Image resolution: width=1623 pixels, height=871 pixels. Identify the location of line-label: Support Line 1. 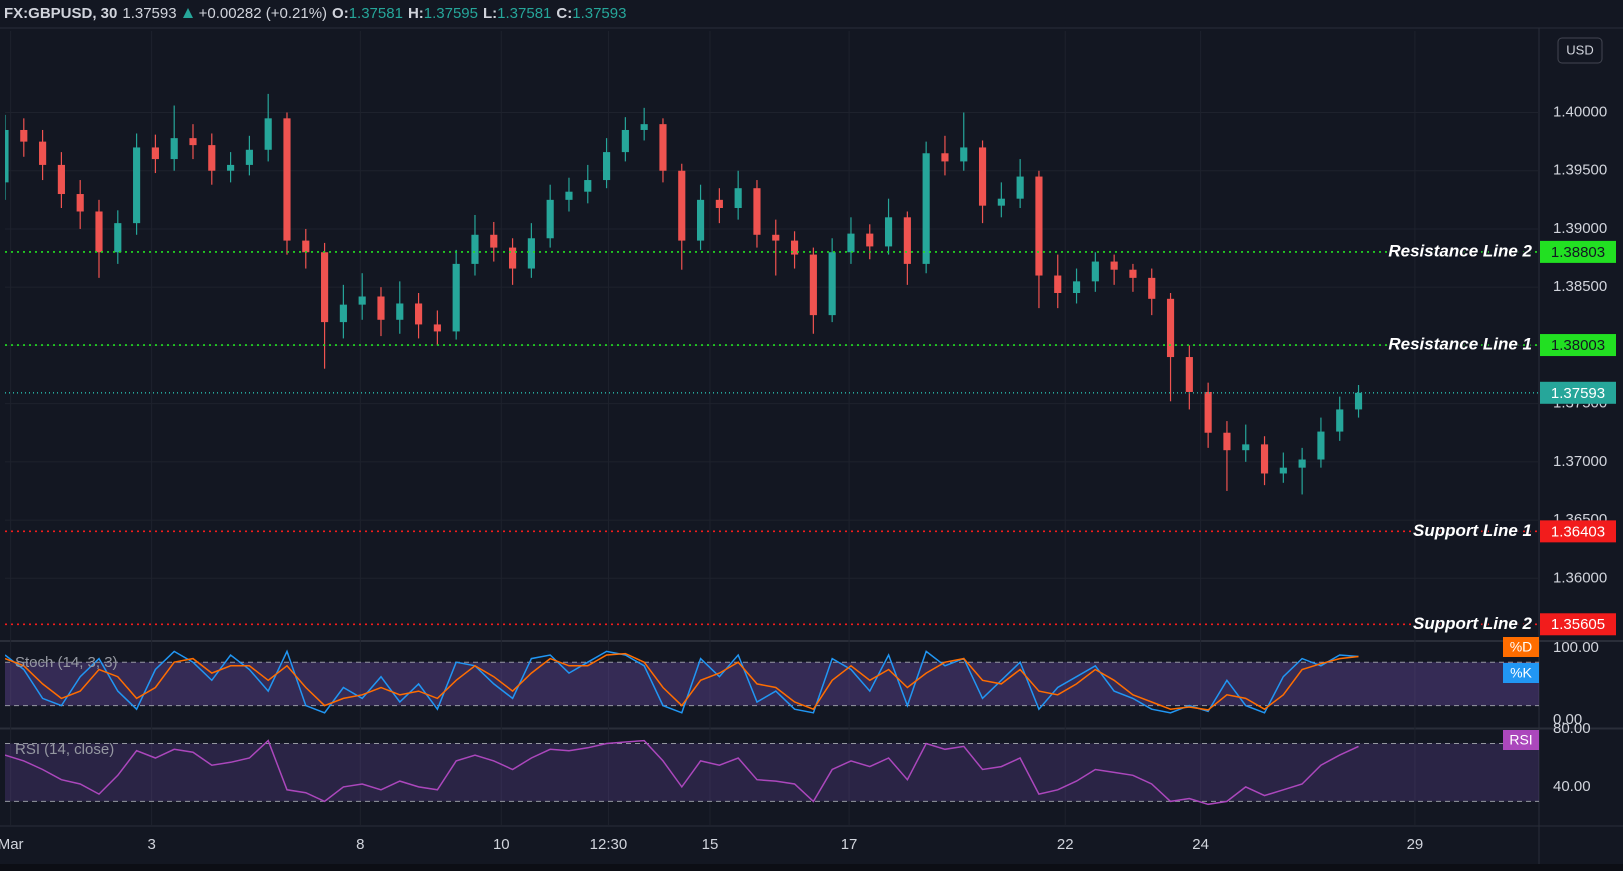
(1472, 530).